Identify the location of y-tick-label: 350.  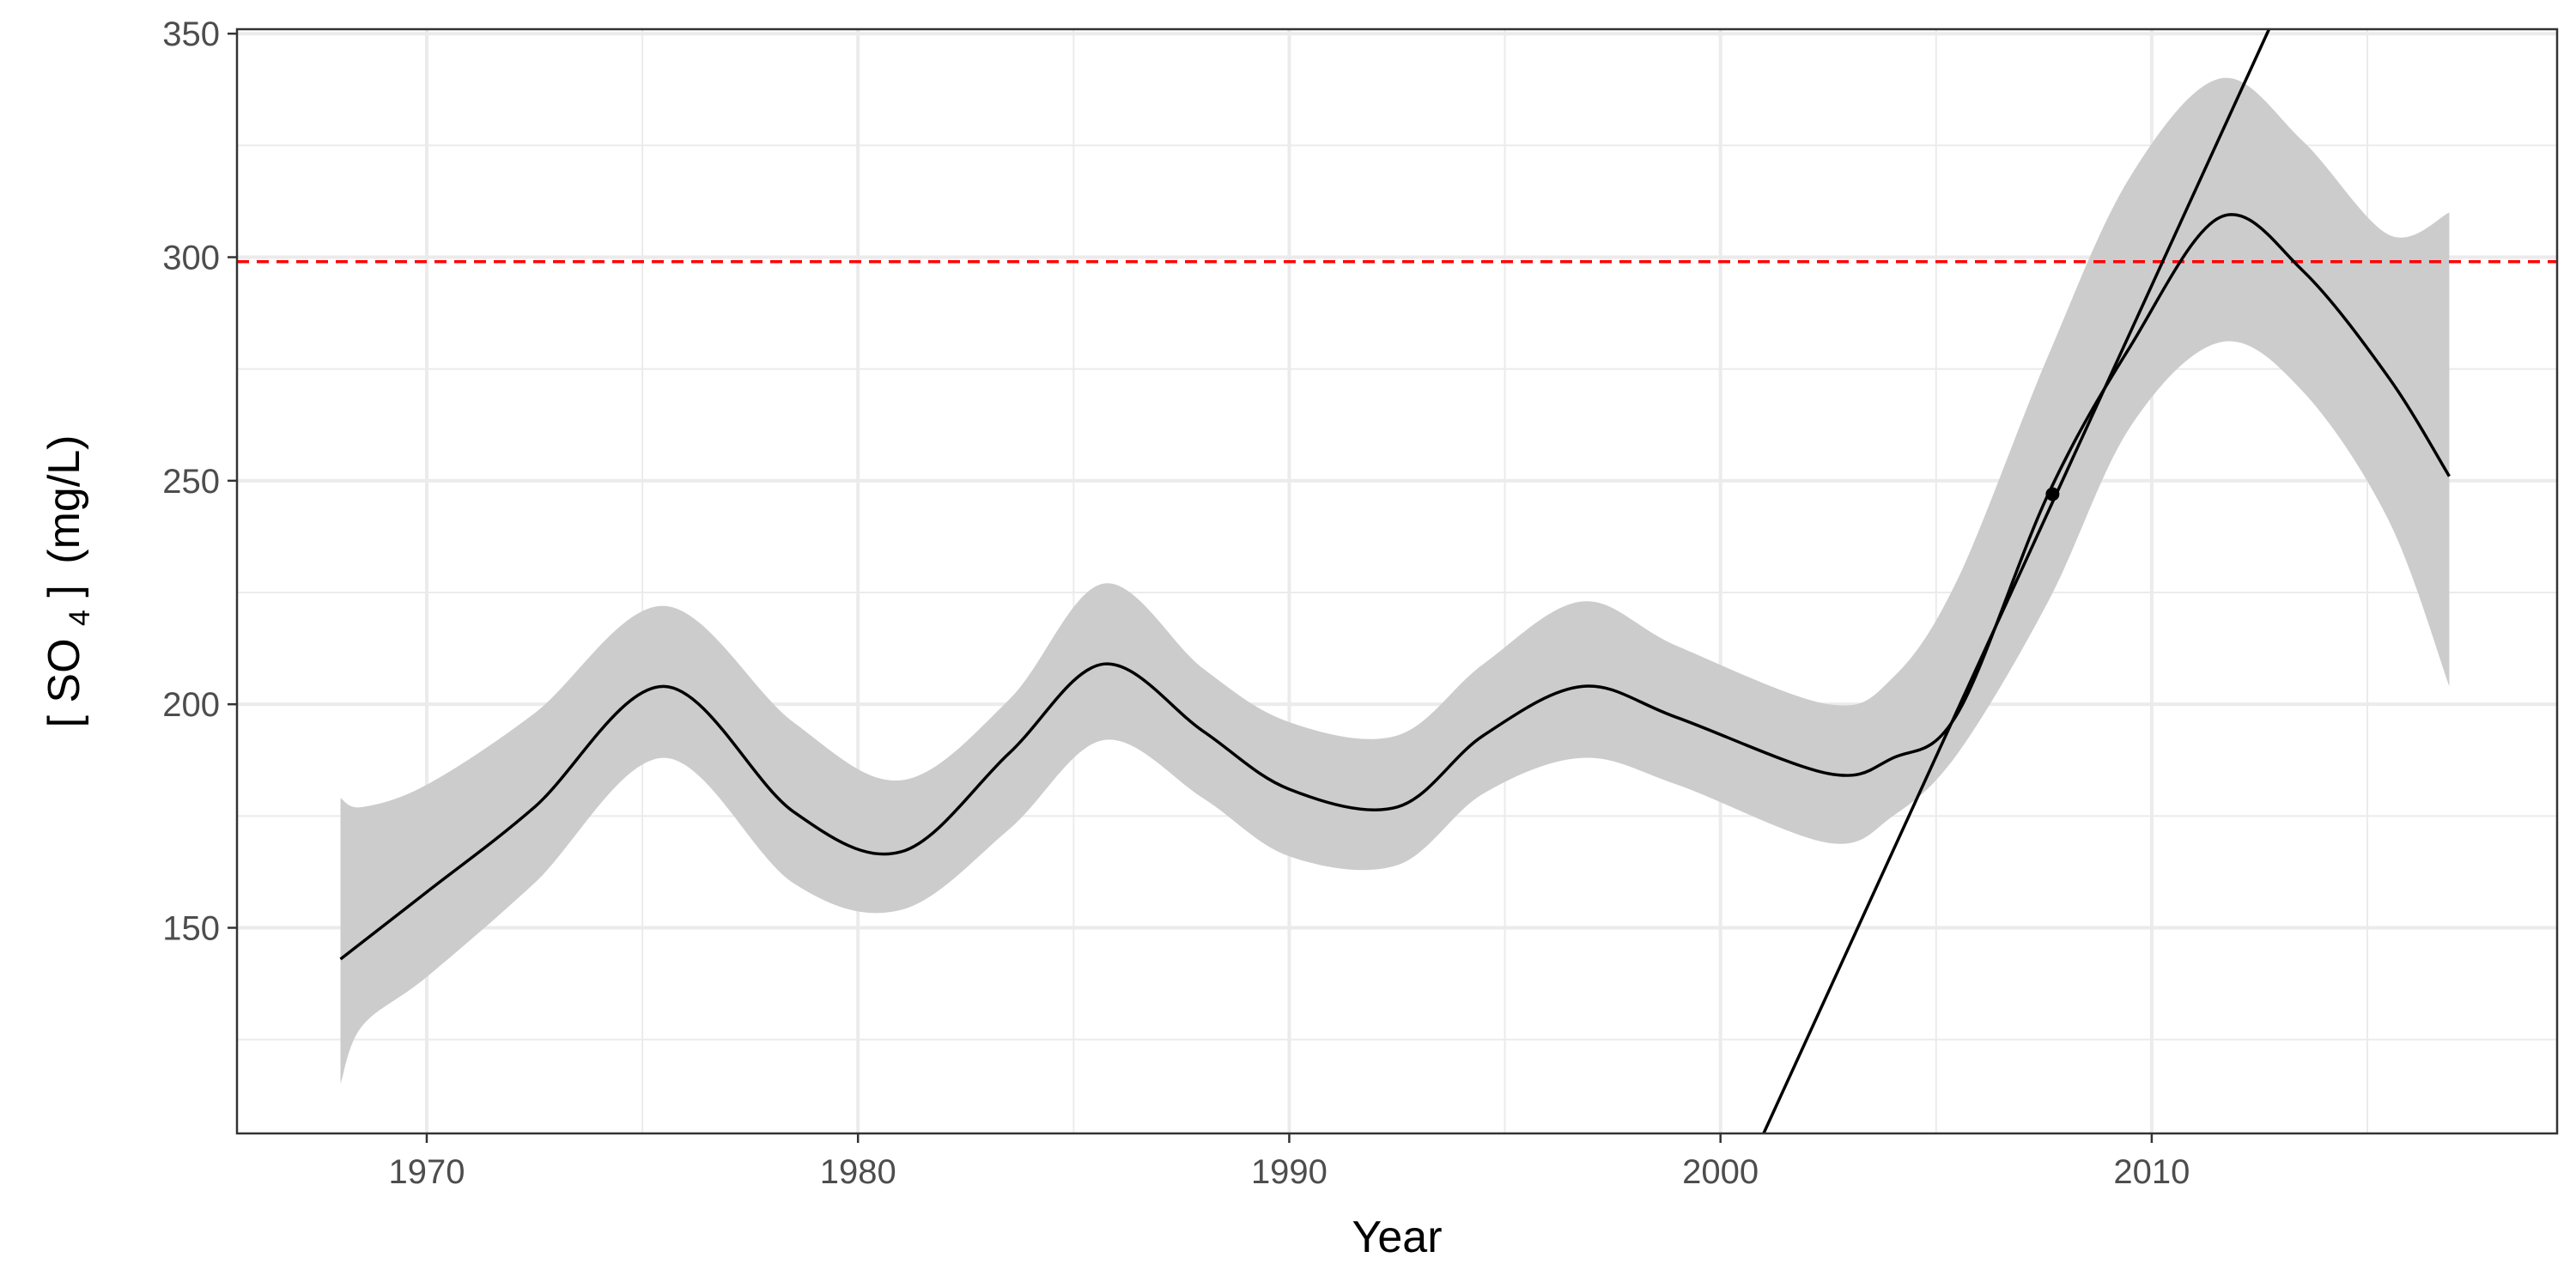
(191, 34).